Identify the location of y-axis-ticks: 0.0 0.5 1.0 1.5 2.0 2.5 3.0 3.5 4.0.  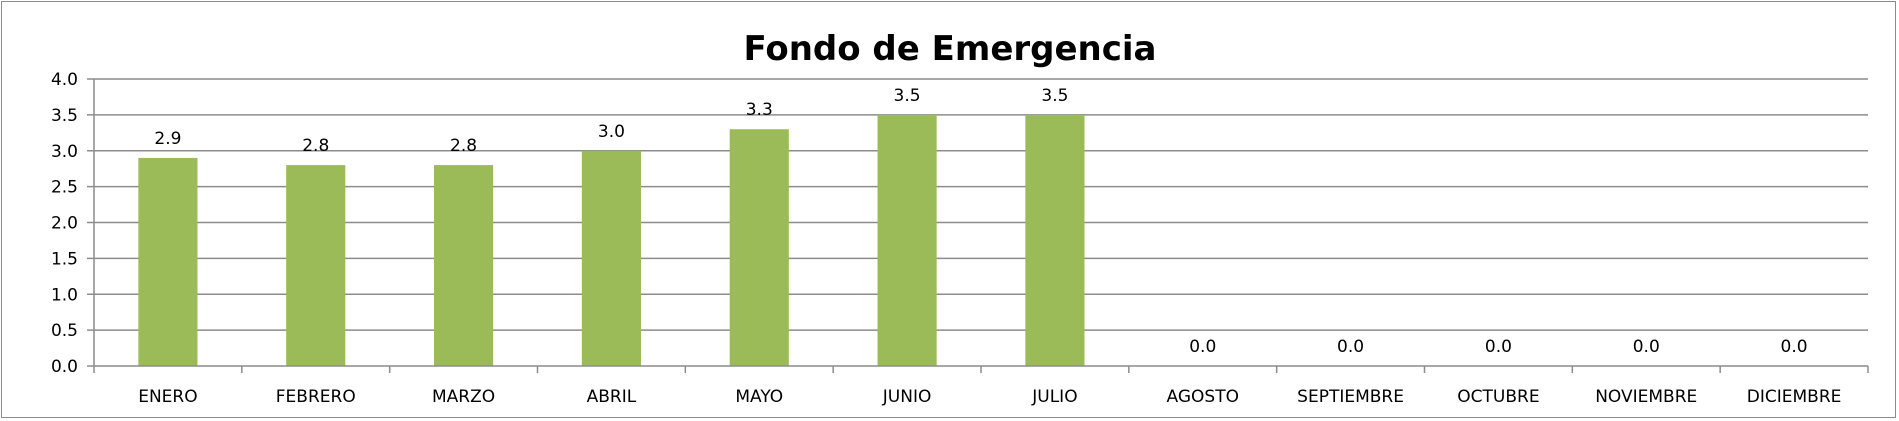
(72, 223).